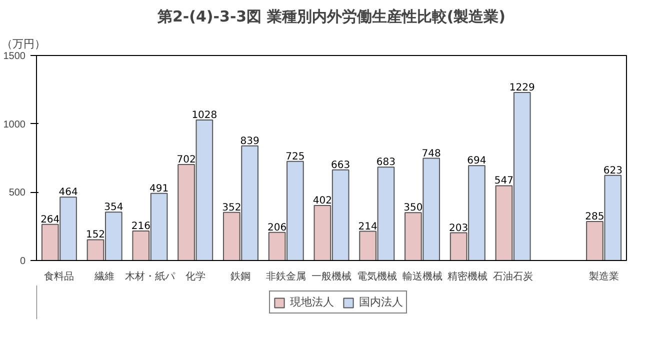  What do you see at coordinates (603, 276) in the screenshot?
I see `x-tick-label: 製造業` at bounding box center [603, 276].